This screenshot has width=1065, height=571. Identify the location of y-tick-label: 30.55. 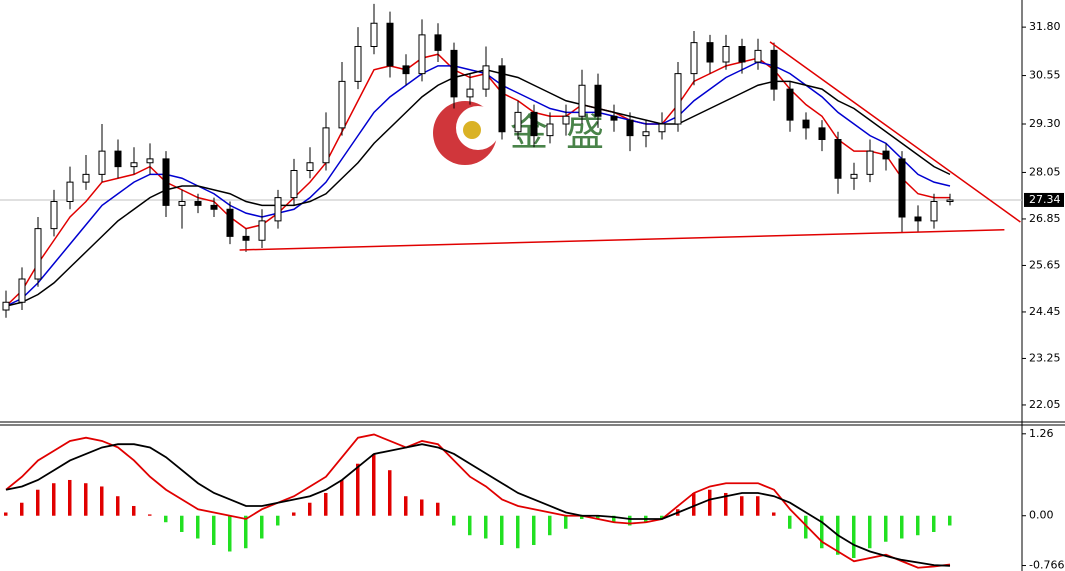
(1045, 75).